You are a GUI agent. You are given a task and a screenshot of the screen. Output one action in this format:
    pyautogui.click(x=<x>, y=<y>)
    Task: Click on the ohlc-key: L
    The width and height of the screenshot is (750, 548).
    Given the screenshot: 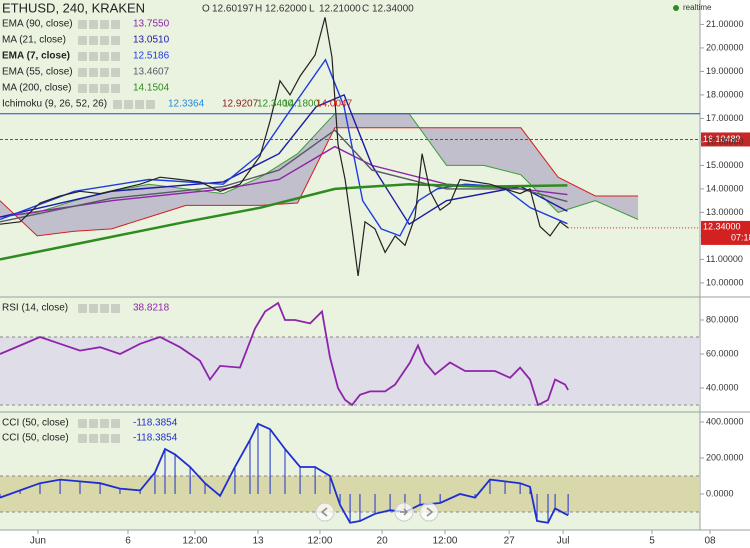 What is the action you would take?
    pyautogui.click(x=312, y=9)
    